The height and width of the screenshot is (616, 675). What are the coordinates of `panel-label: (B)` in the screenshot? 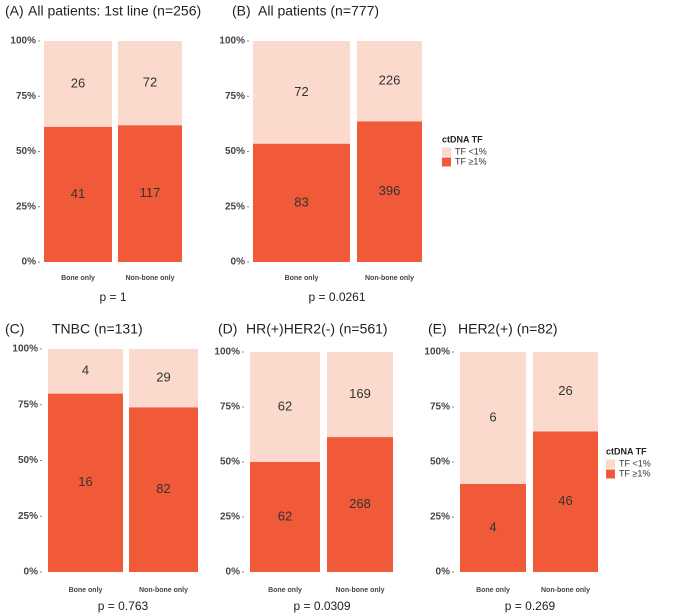 It's located at (241, 11).